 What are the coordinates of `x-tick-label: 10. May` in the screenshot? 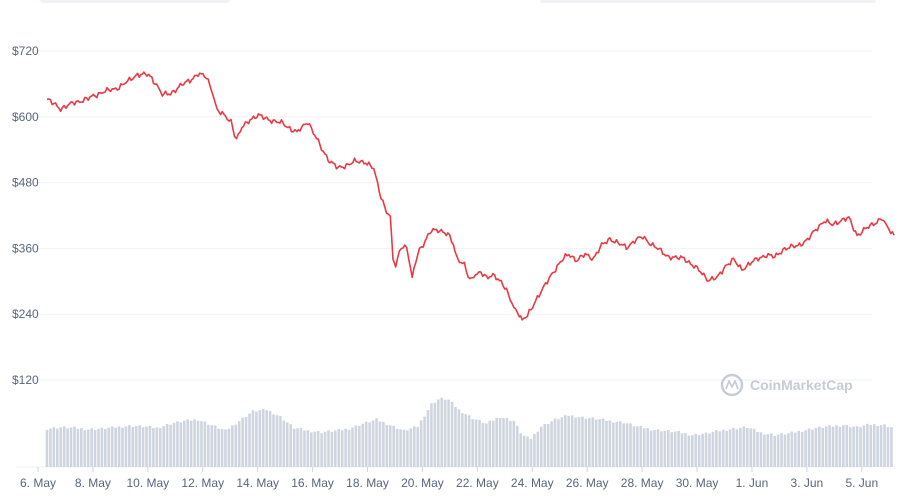 It's located at (147, 483).